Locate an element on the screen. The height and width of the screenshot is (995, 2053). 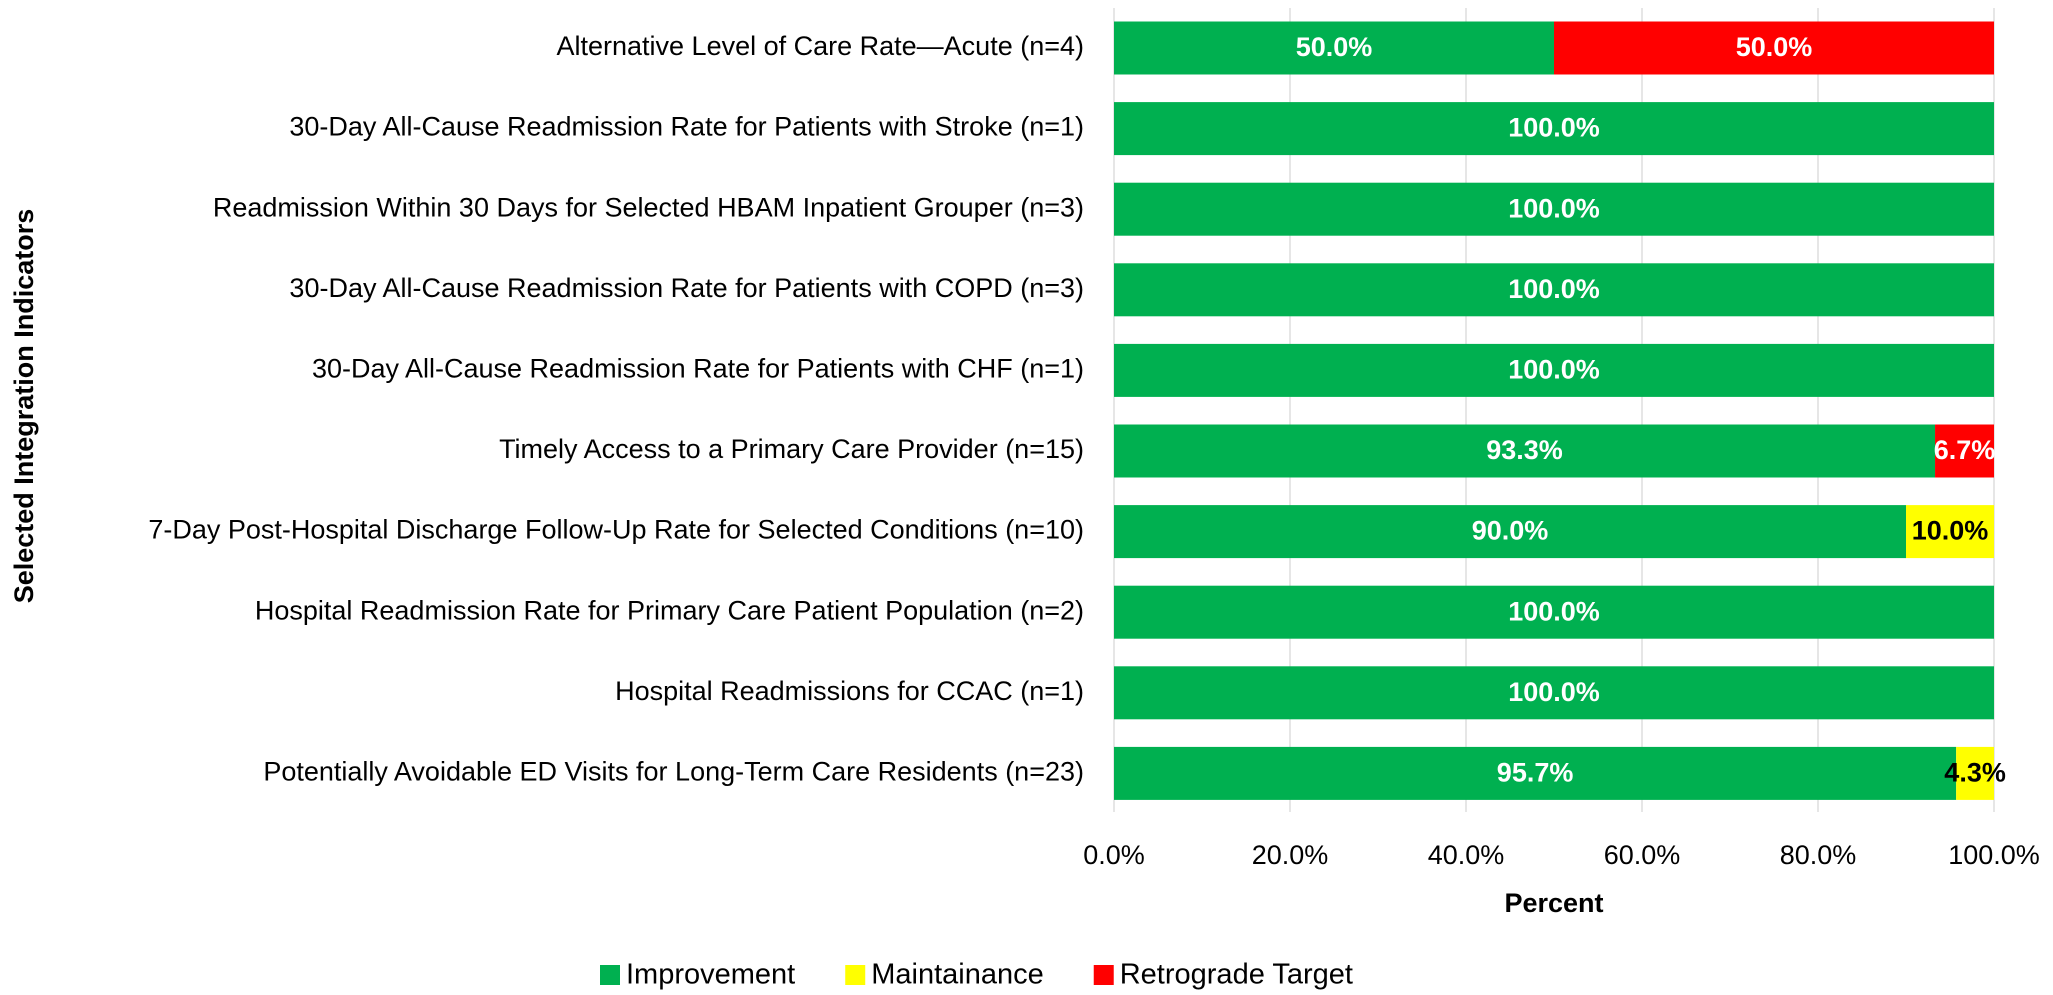
data-label: 93.3% is located at coordinates (1524, 450).